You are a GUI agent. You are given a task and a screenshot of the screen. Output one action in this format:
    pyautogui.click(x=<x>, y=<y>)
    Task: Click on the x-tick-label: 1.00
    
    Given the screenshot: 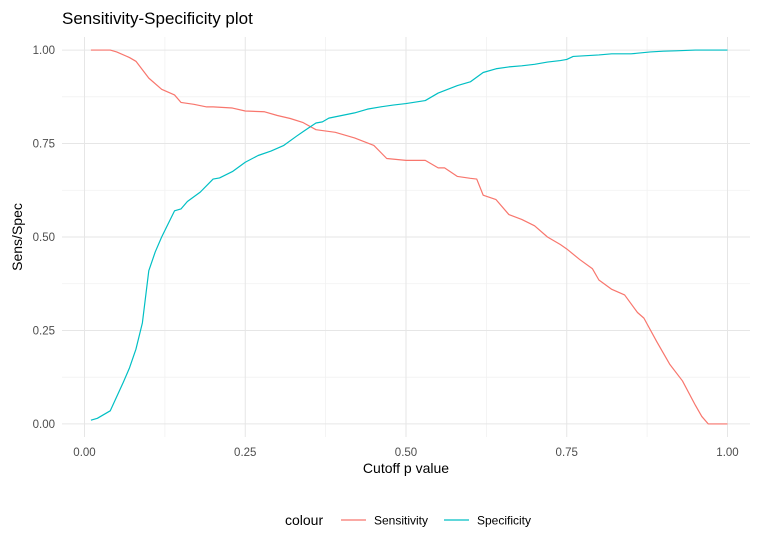 What is the action you would take?
    pyautogui.click(x=727, y=453)
    